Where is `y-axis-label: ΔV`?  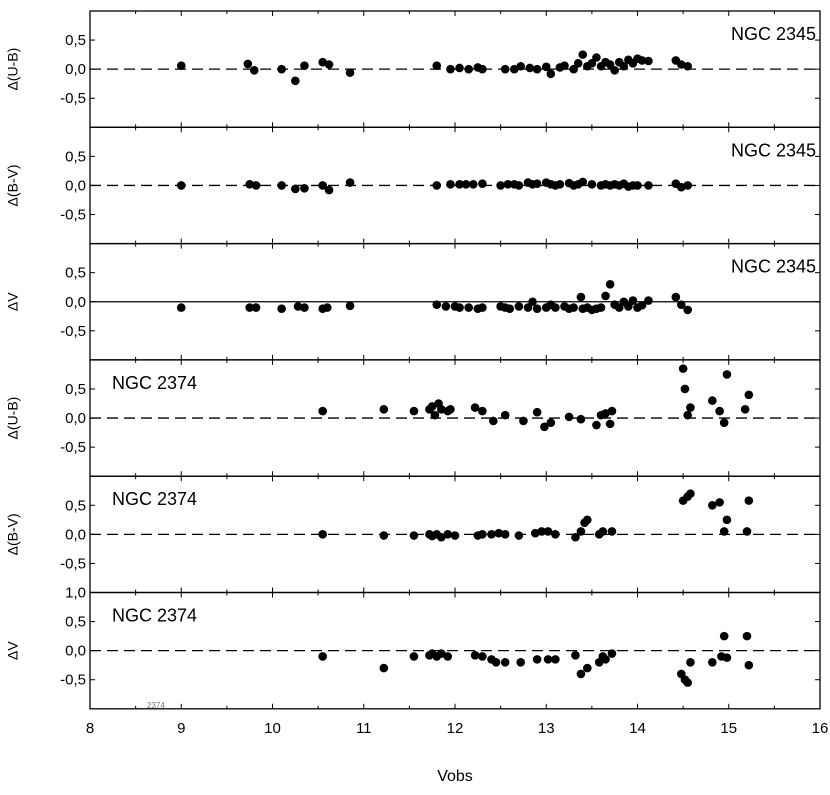 y-axis-label: ΔV is located at coordinates (13, 301).